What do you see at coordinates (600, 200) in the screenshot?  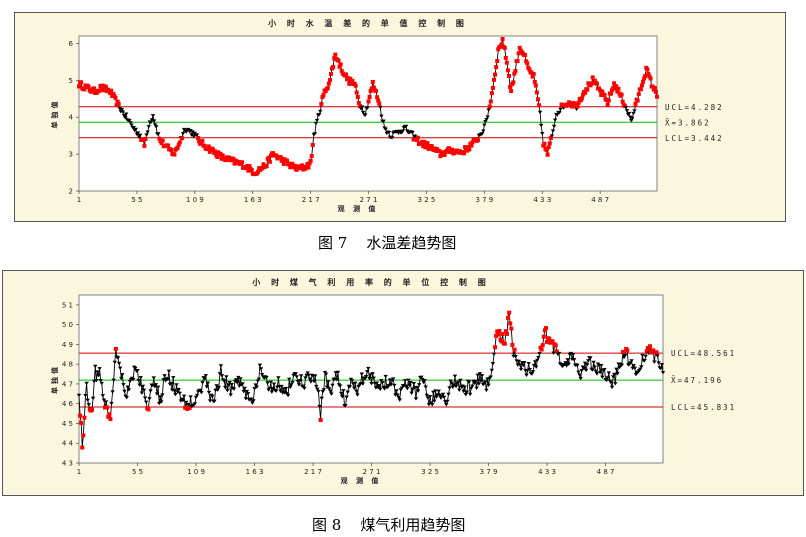 I see `x-tick-label: 4 8 7` at bounding box center [600, 200].